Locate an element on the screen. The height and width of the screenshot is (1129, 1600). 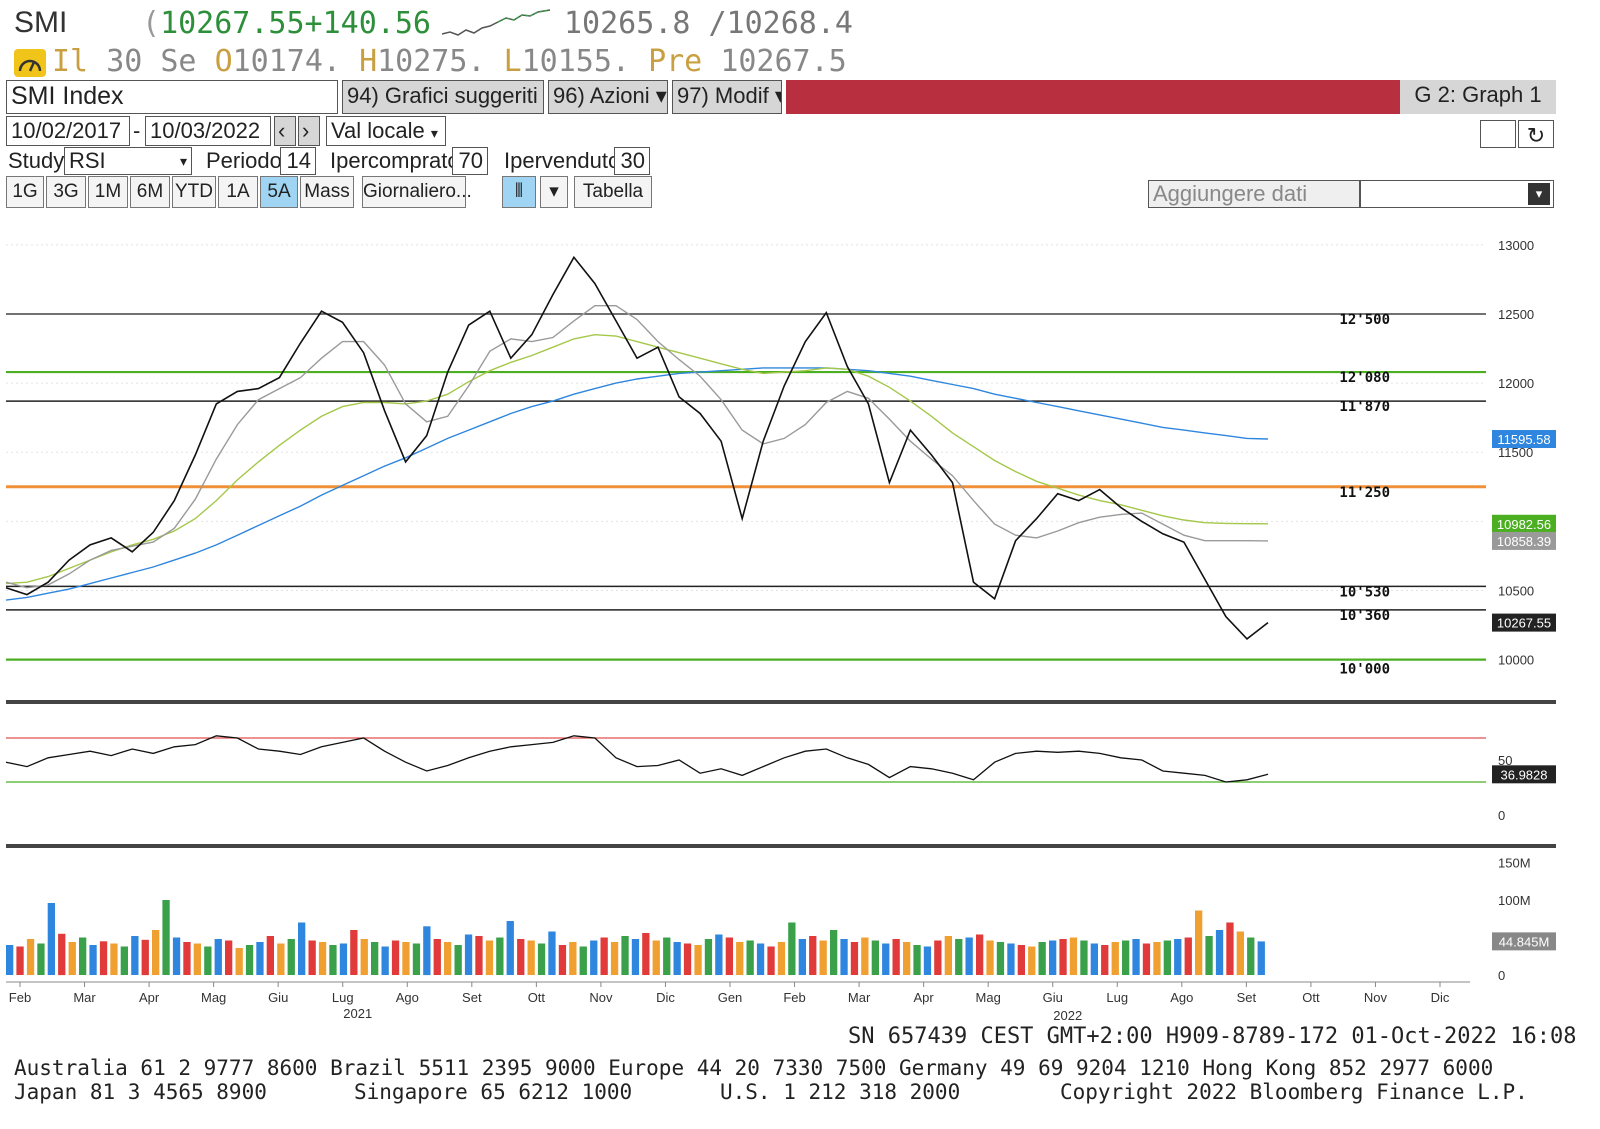
x-tick-label: Set is located at coordinates (472, 997).